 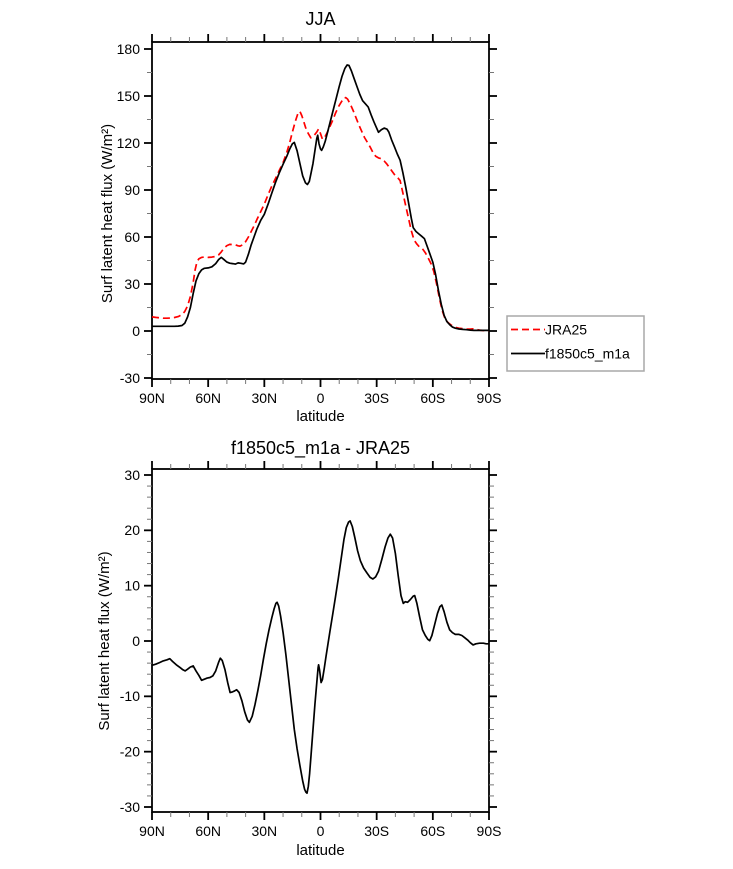 What do you see at coordinates (320, 19) in the screenshot?
I see `top-chart-title: JJA` at bounding box center [320, 19].